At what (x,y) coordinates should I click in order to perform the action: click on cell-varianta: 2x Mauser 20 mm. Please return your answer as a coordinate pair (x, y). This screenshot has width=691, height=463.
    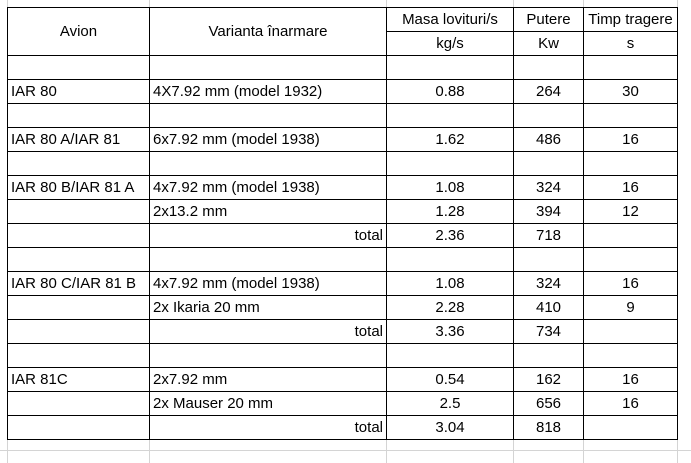
    Looking at the image, I should click on (268, 403).